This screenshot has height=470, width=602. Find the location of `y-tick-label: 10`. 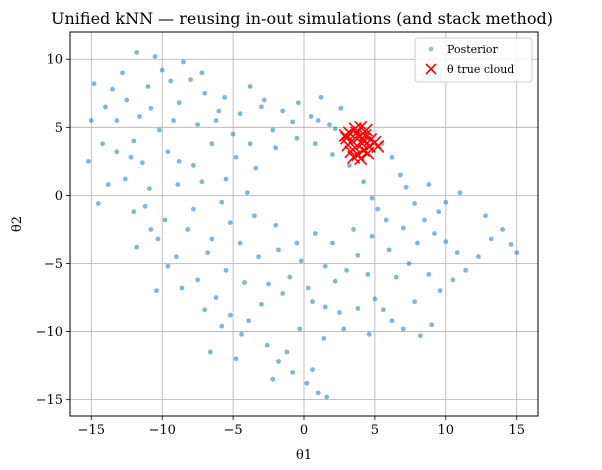

y-tick-label: 10 is located at coordinates (54, 60).